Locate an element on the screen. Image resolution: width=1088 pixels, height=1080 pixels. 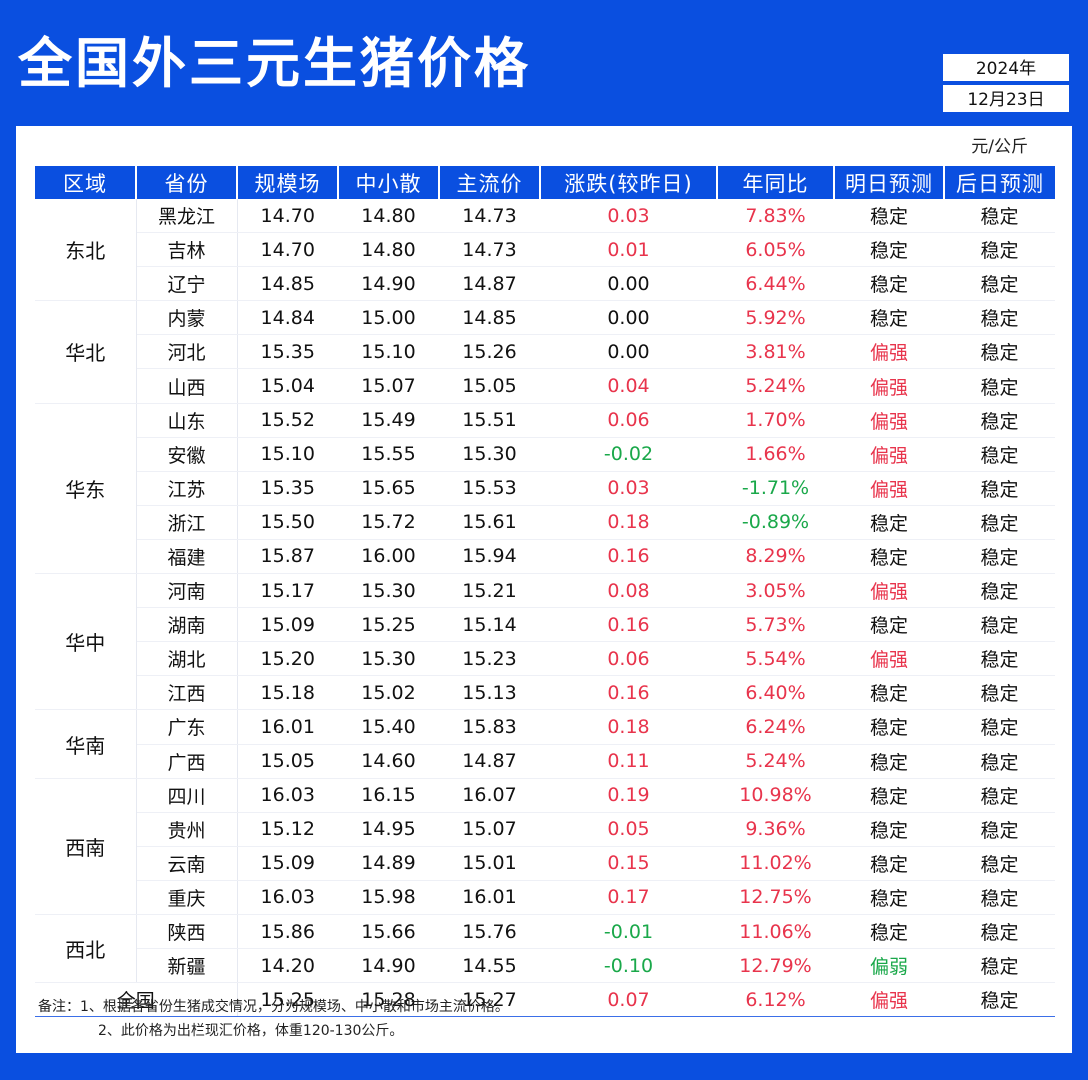
small-farm-cell: 14.89 is located at coordinates (388, 863).